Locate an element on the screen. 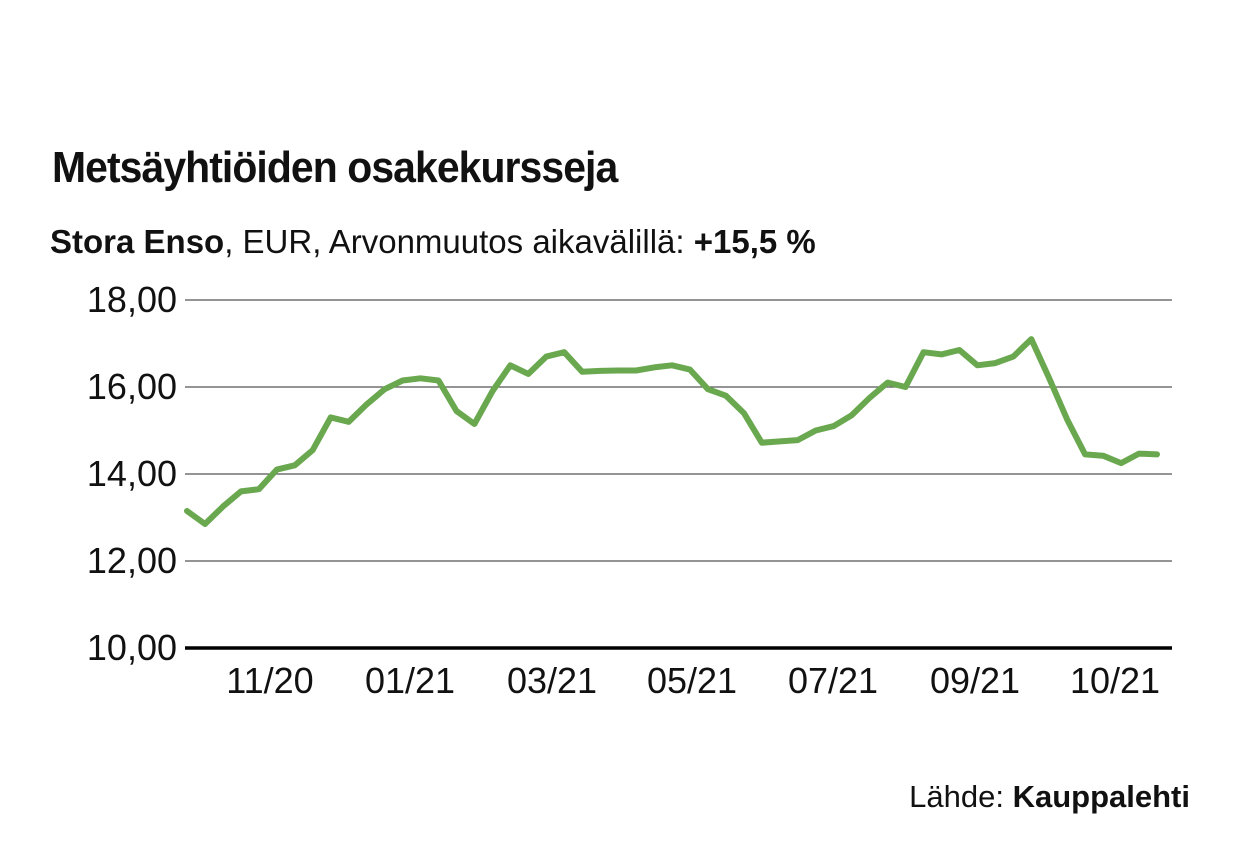 The image size is (1240, 854). y-tick-label: 14,00 is located at coordinates (132, 473).